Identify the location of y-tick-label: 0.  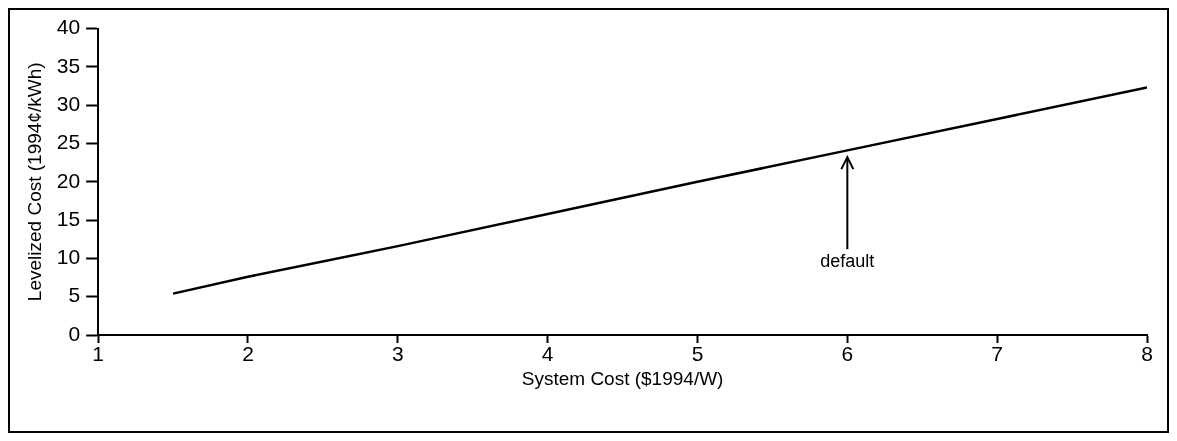
(74, 333).